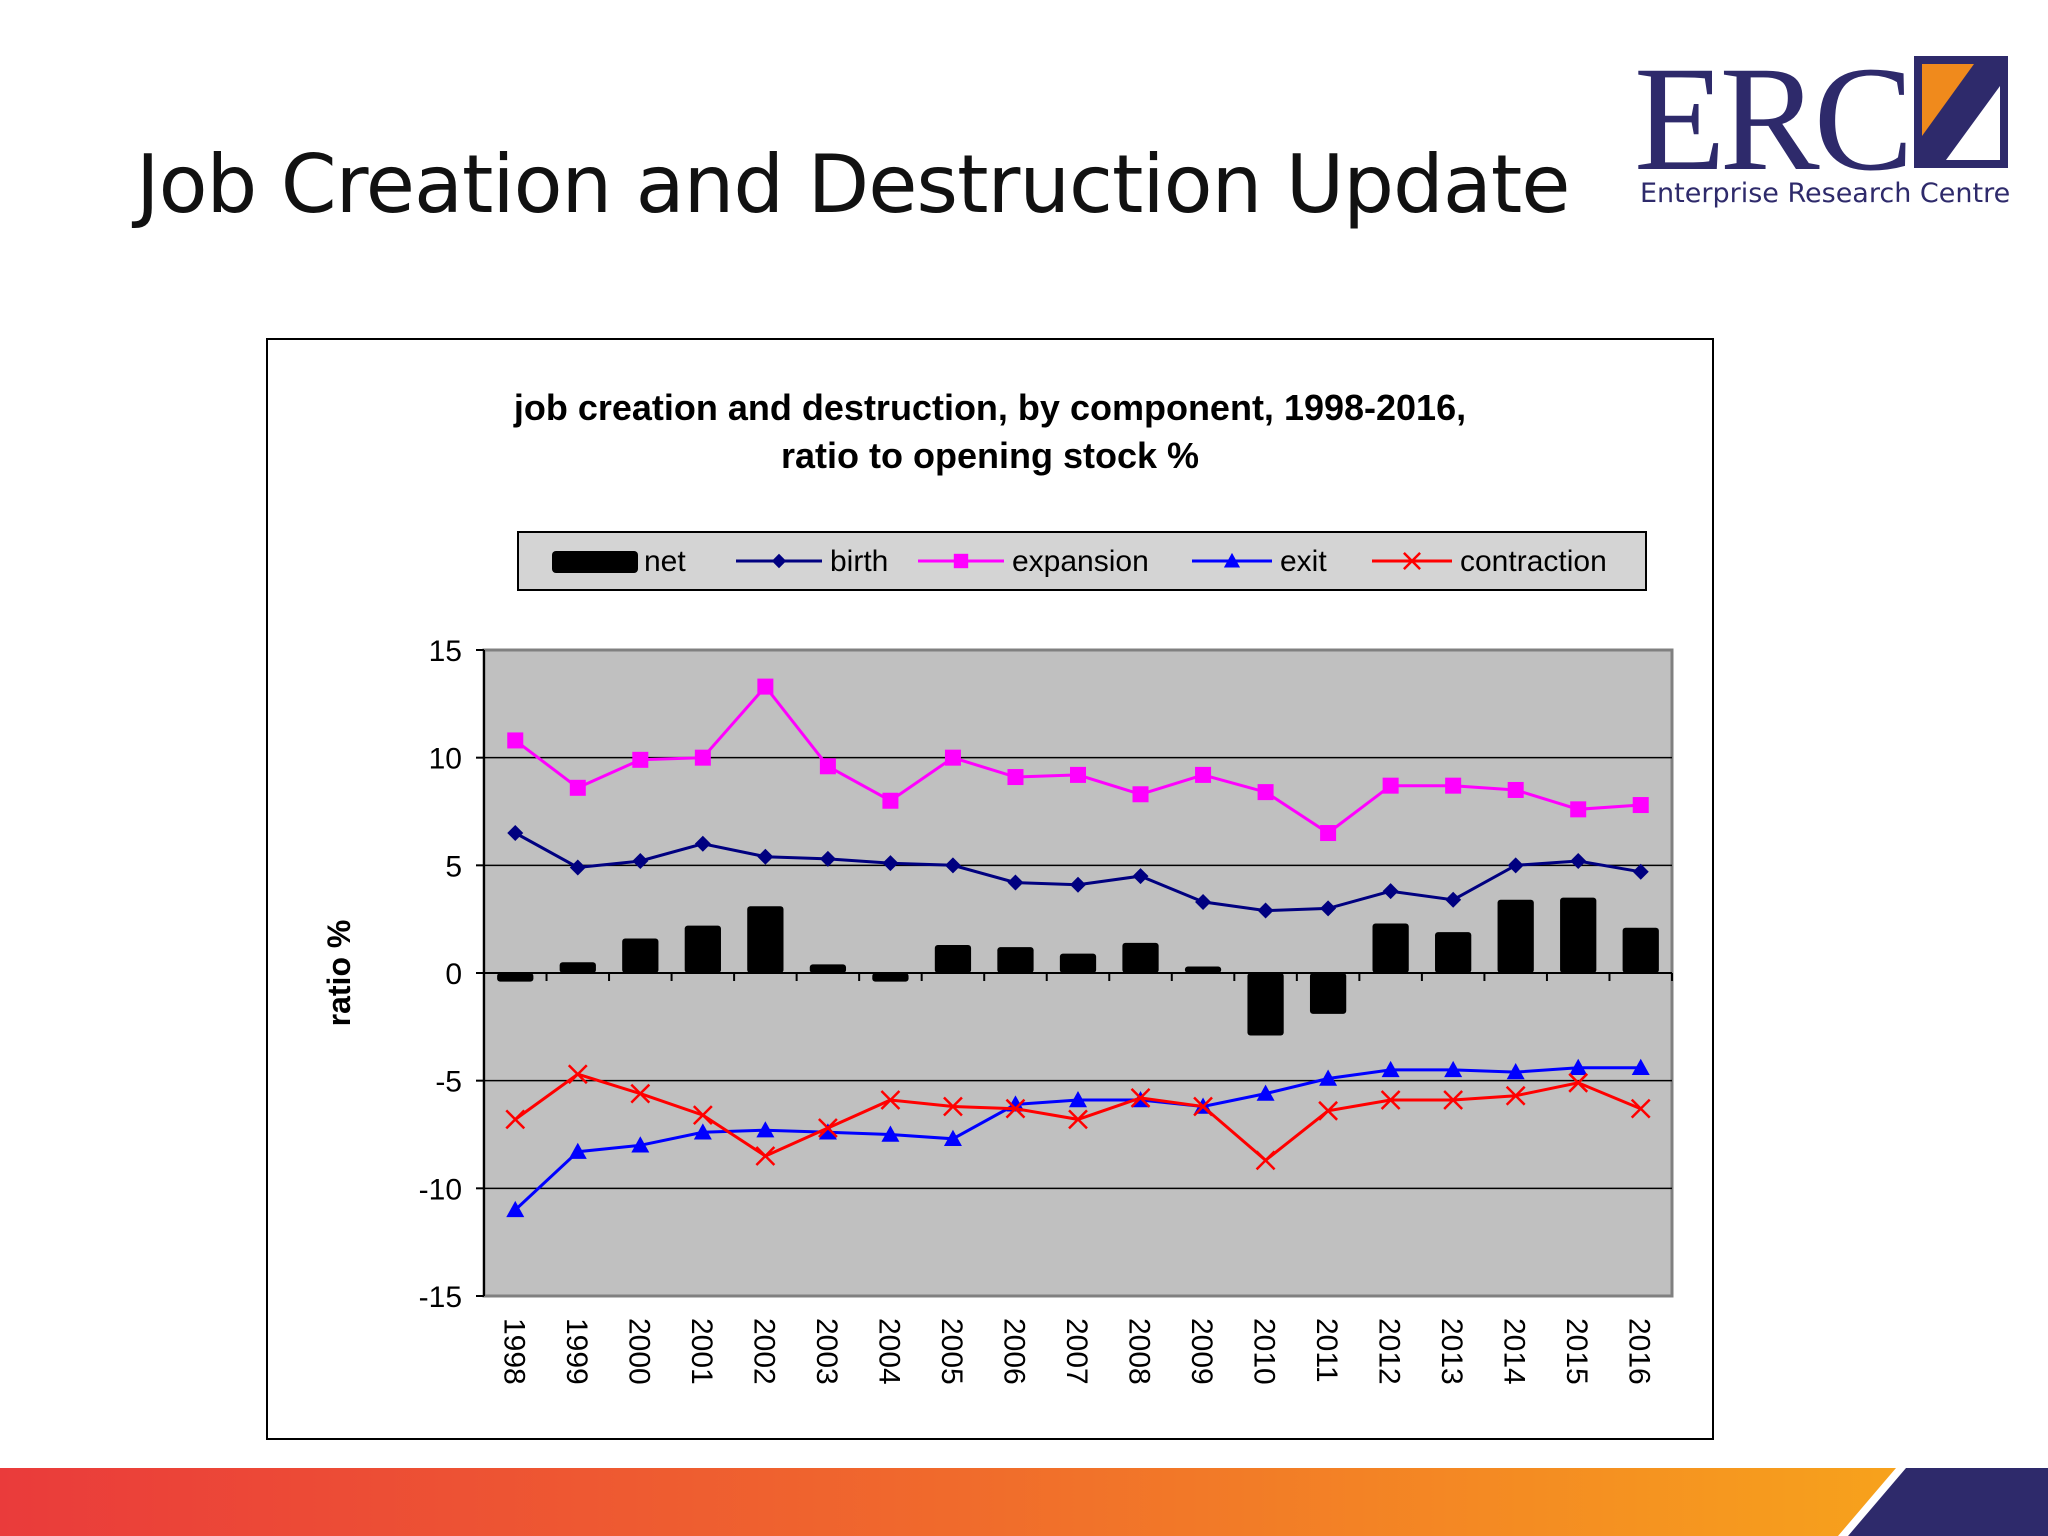 Image resolution: width=2048 pixels, height=1536 pixels. I want to click on logo-slash-mark-icon, so click(1961, 112).